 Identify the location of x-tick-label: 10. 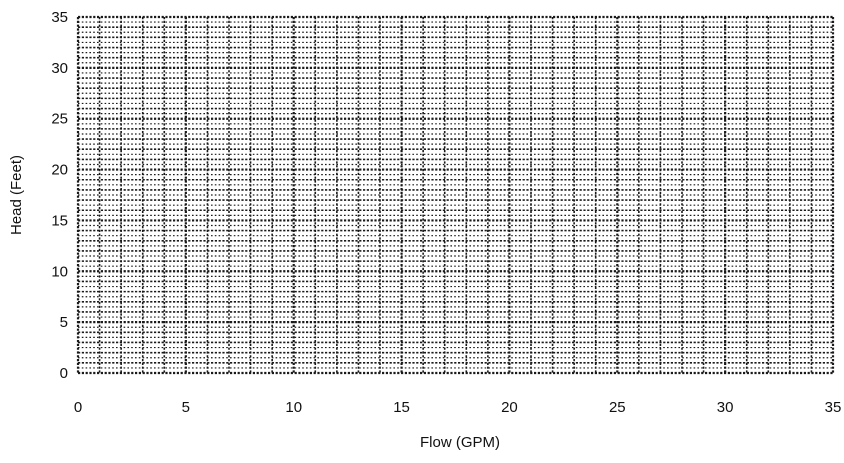
(293, 407).